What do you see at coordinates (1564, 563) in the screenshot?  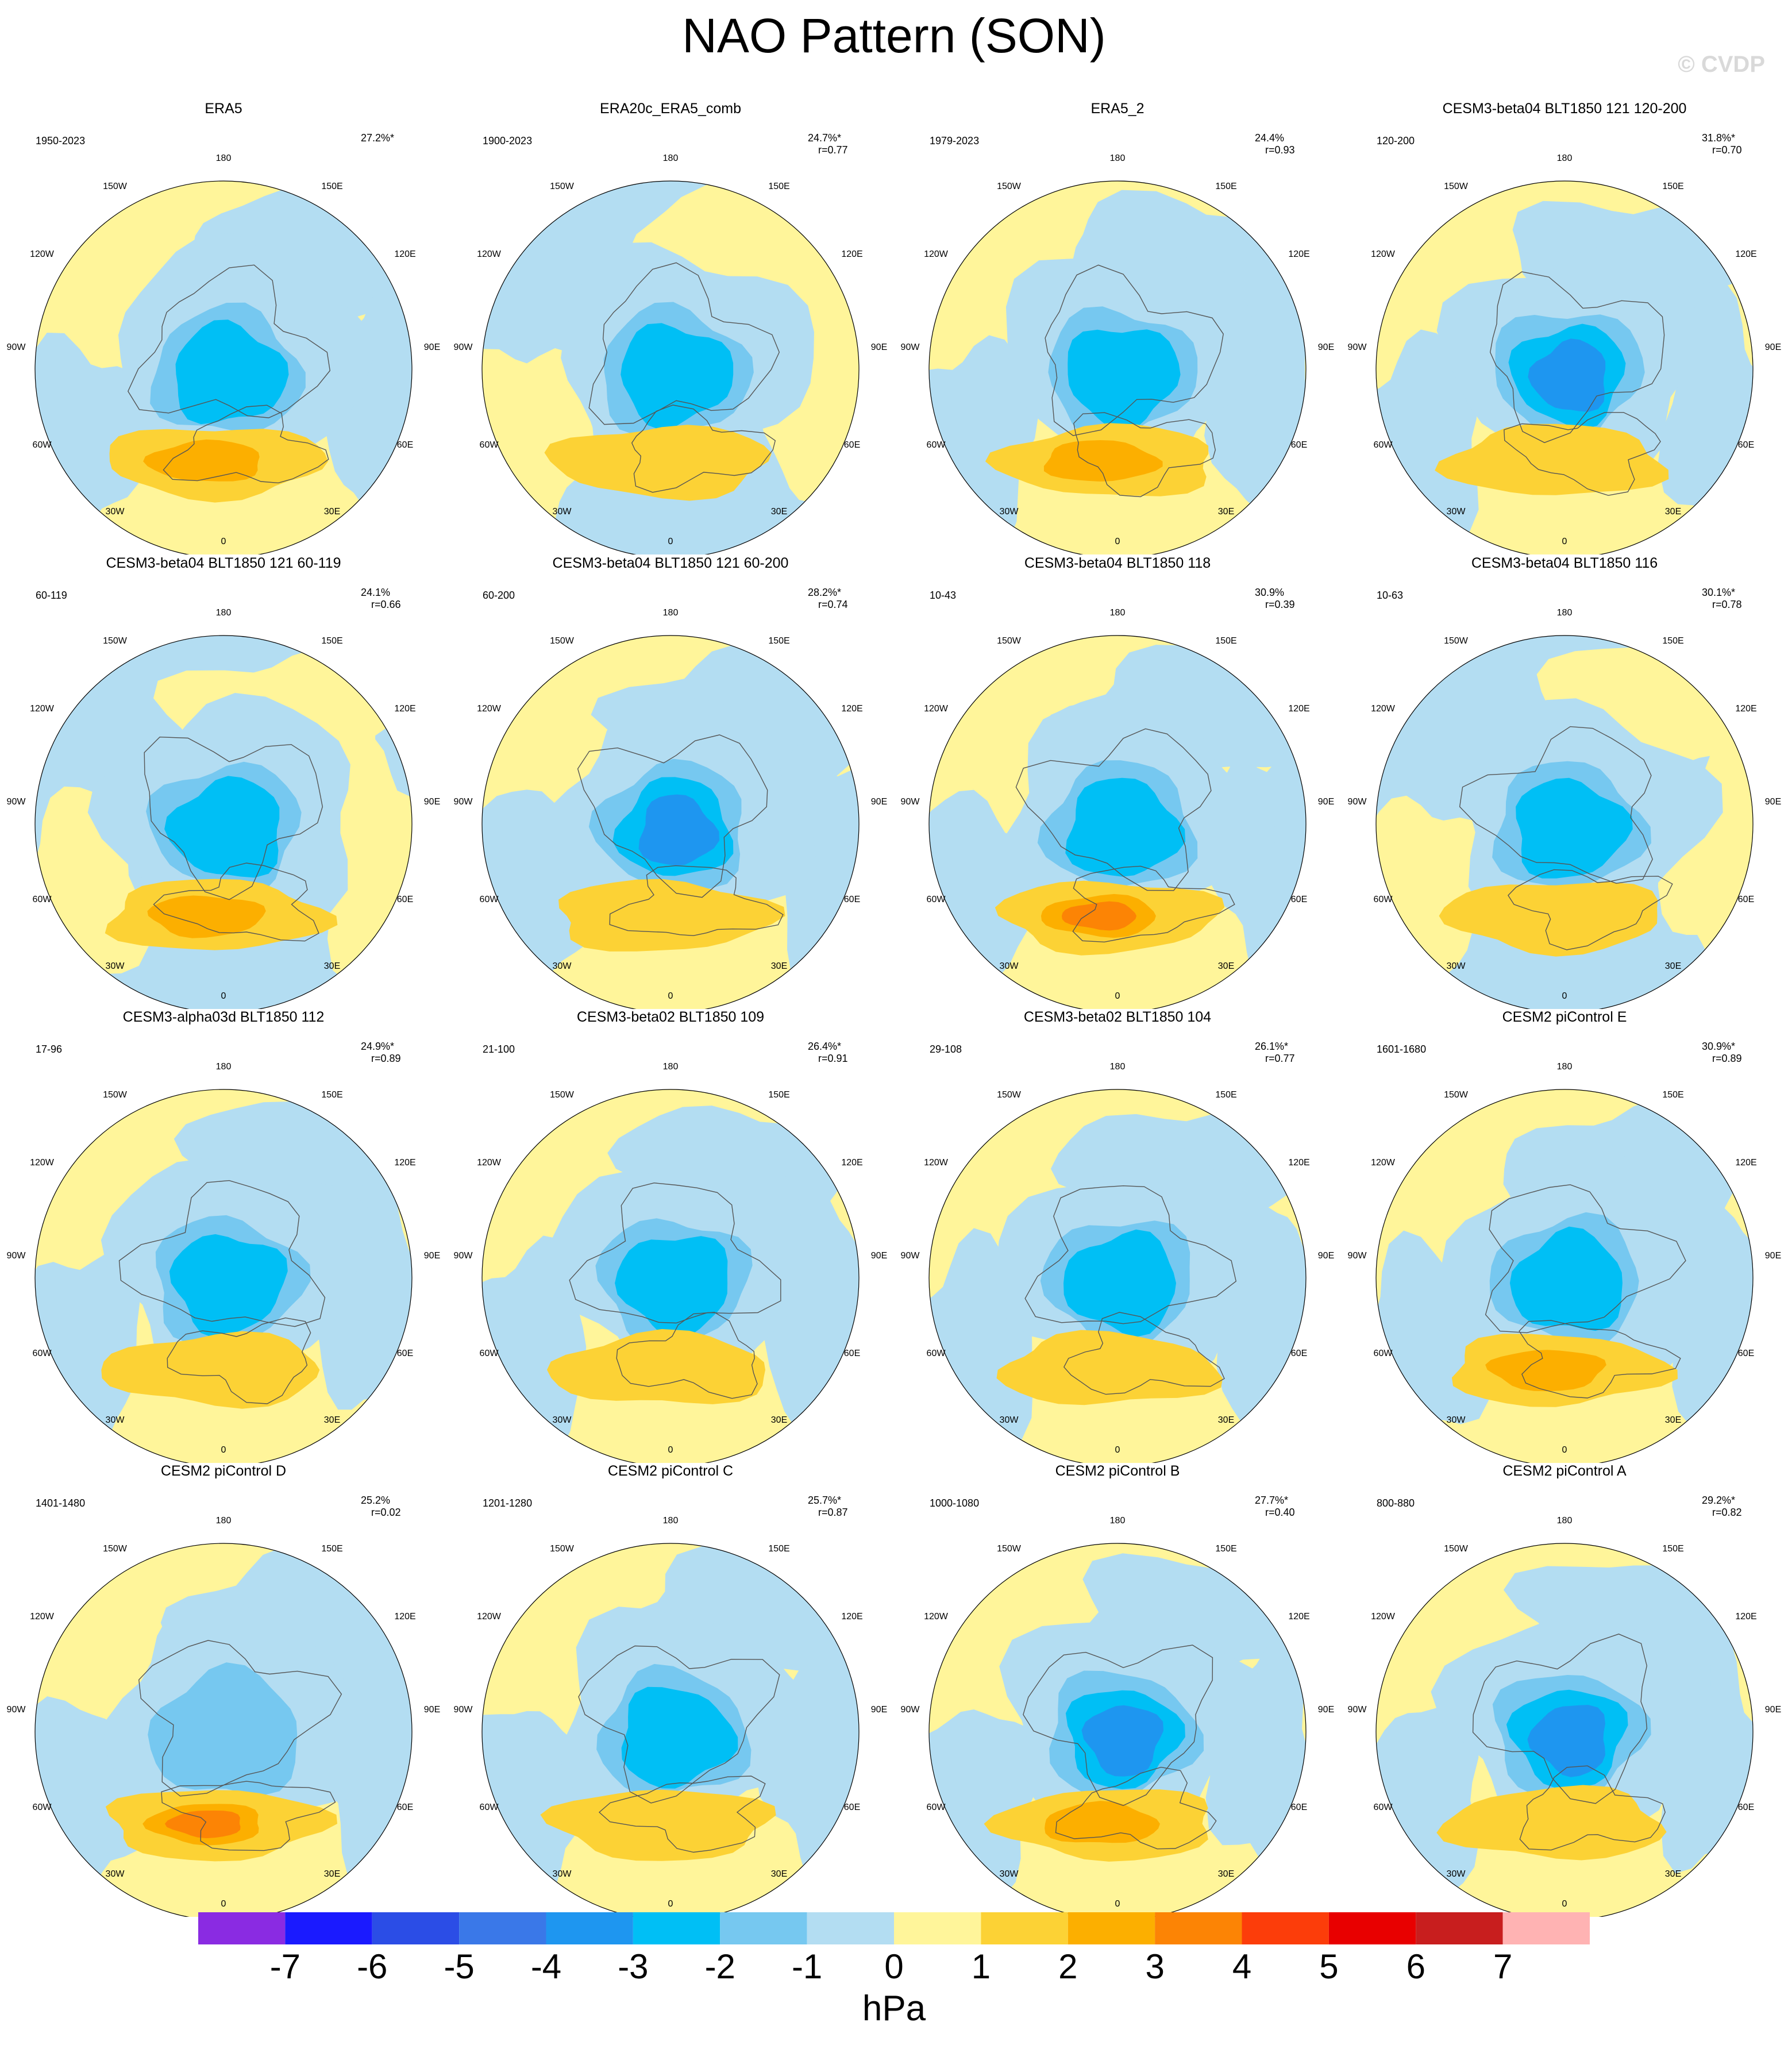 I see `panel-title: CESM3-beta04 BLT1850 116` at bounding box center [1564, 563].